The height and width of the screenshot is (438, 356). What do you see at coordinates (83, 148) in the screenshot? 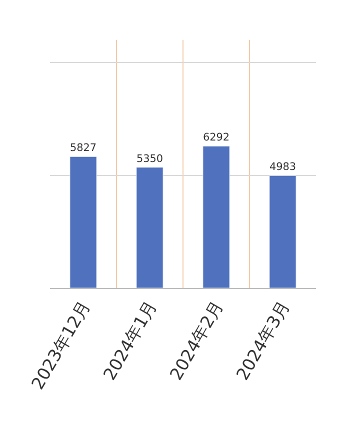
I see `data-label: 5827` at bounding box center [83, 148].